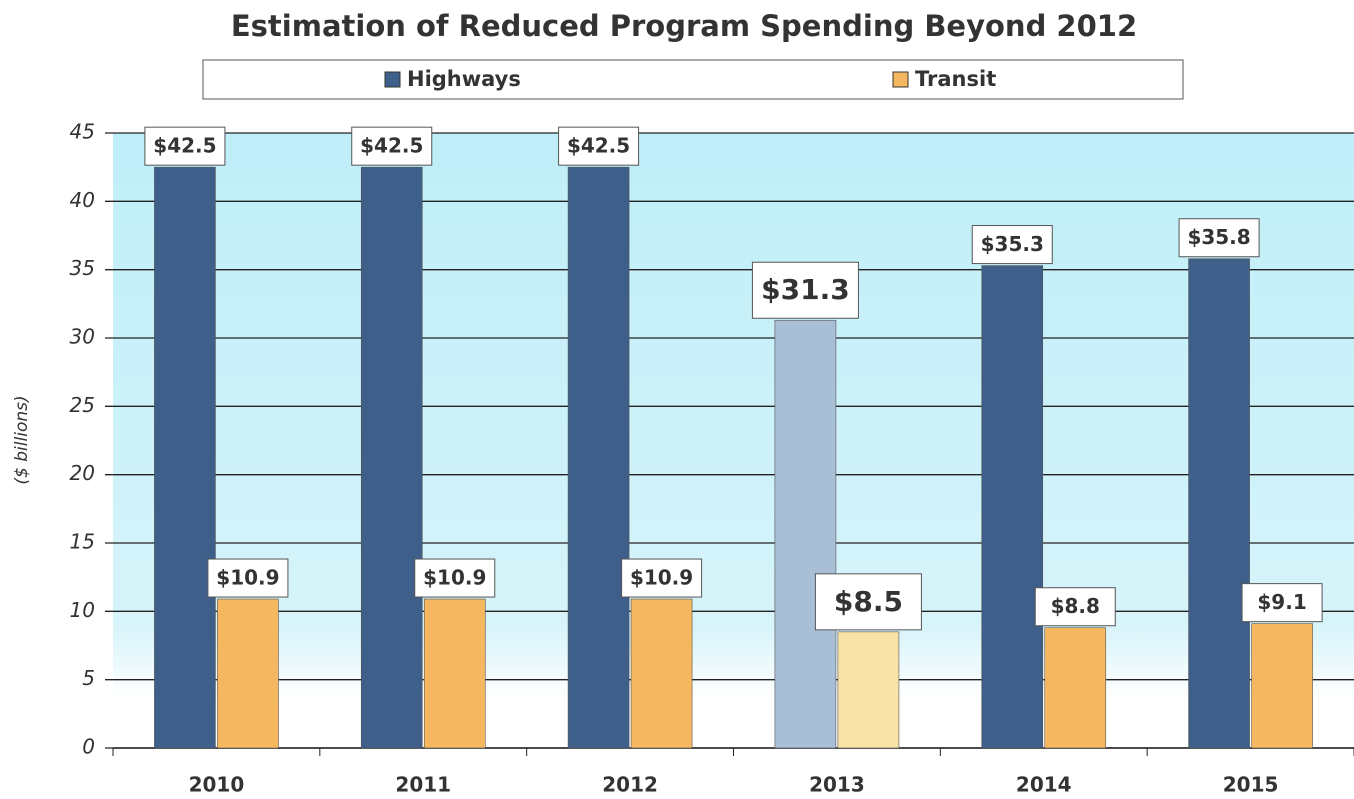 This screenshot has width=1354, height=799. I want to click on y-tick-label: 25, so click(82, 405).